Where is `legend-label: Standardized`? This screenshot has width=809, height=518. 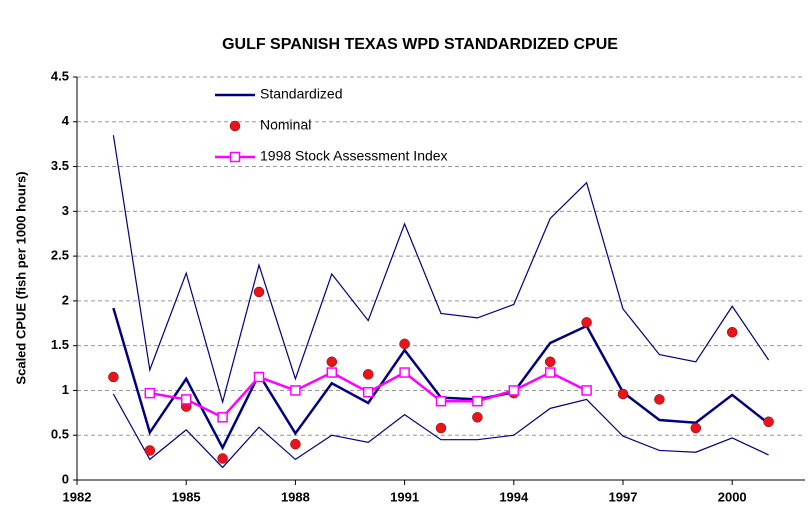 legend-label: Standardized is located at coordinates (301, 94).